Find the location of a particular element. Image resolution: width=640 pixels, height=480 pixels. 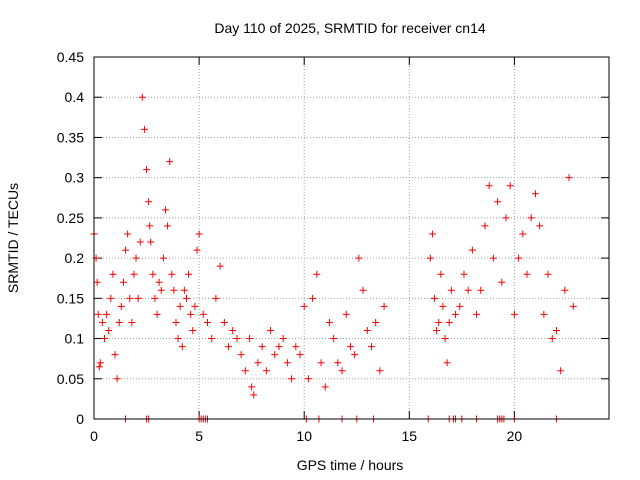

x-tick-label: 10 is located at coordinates (304, 436).